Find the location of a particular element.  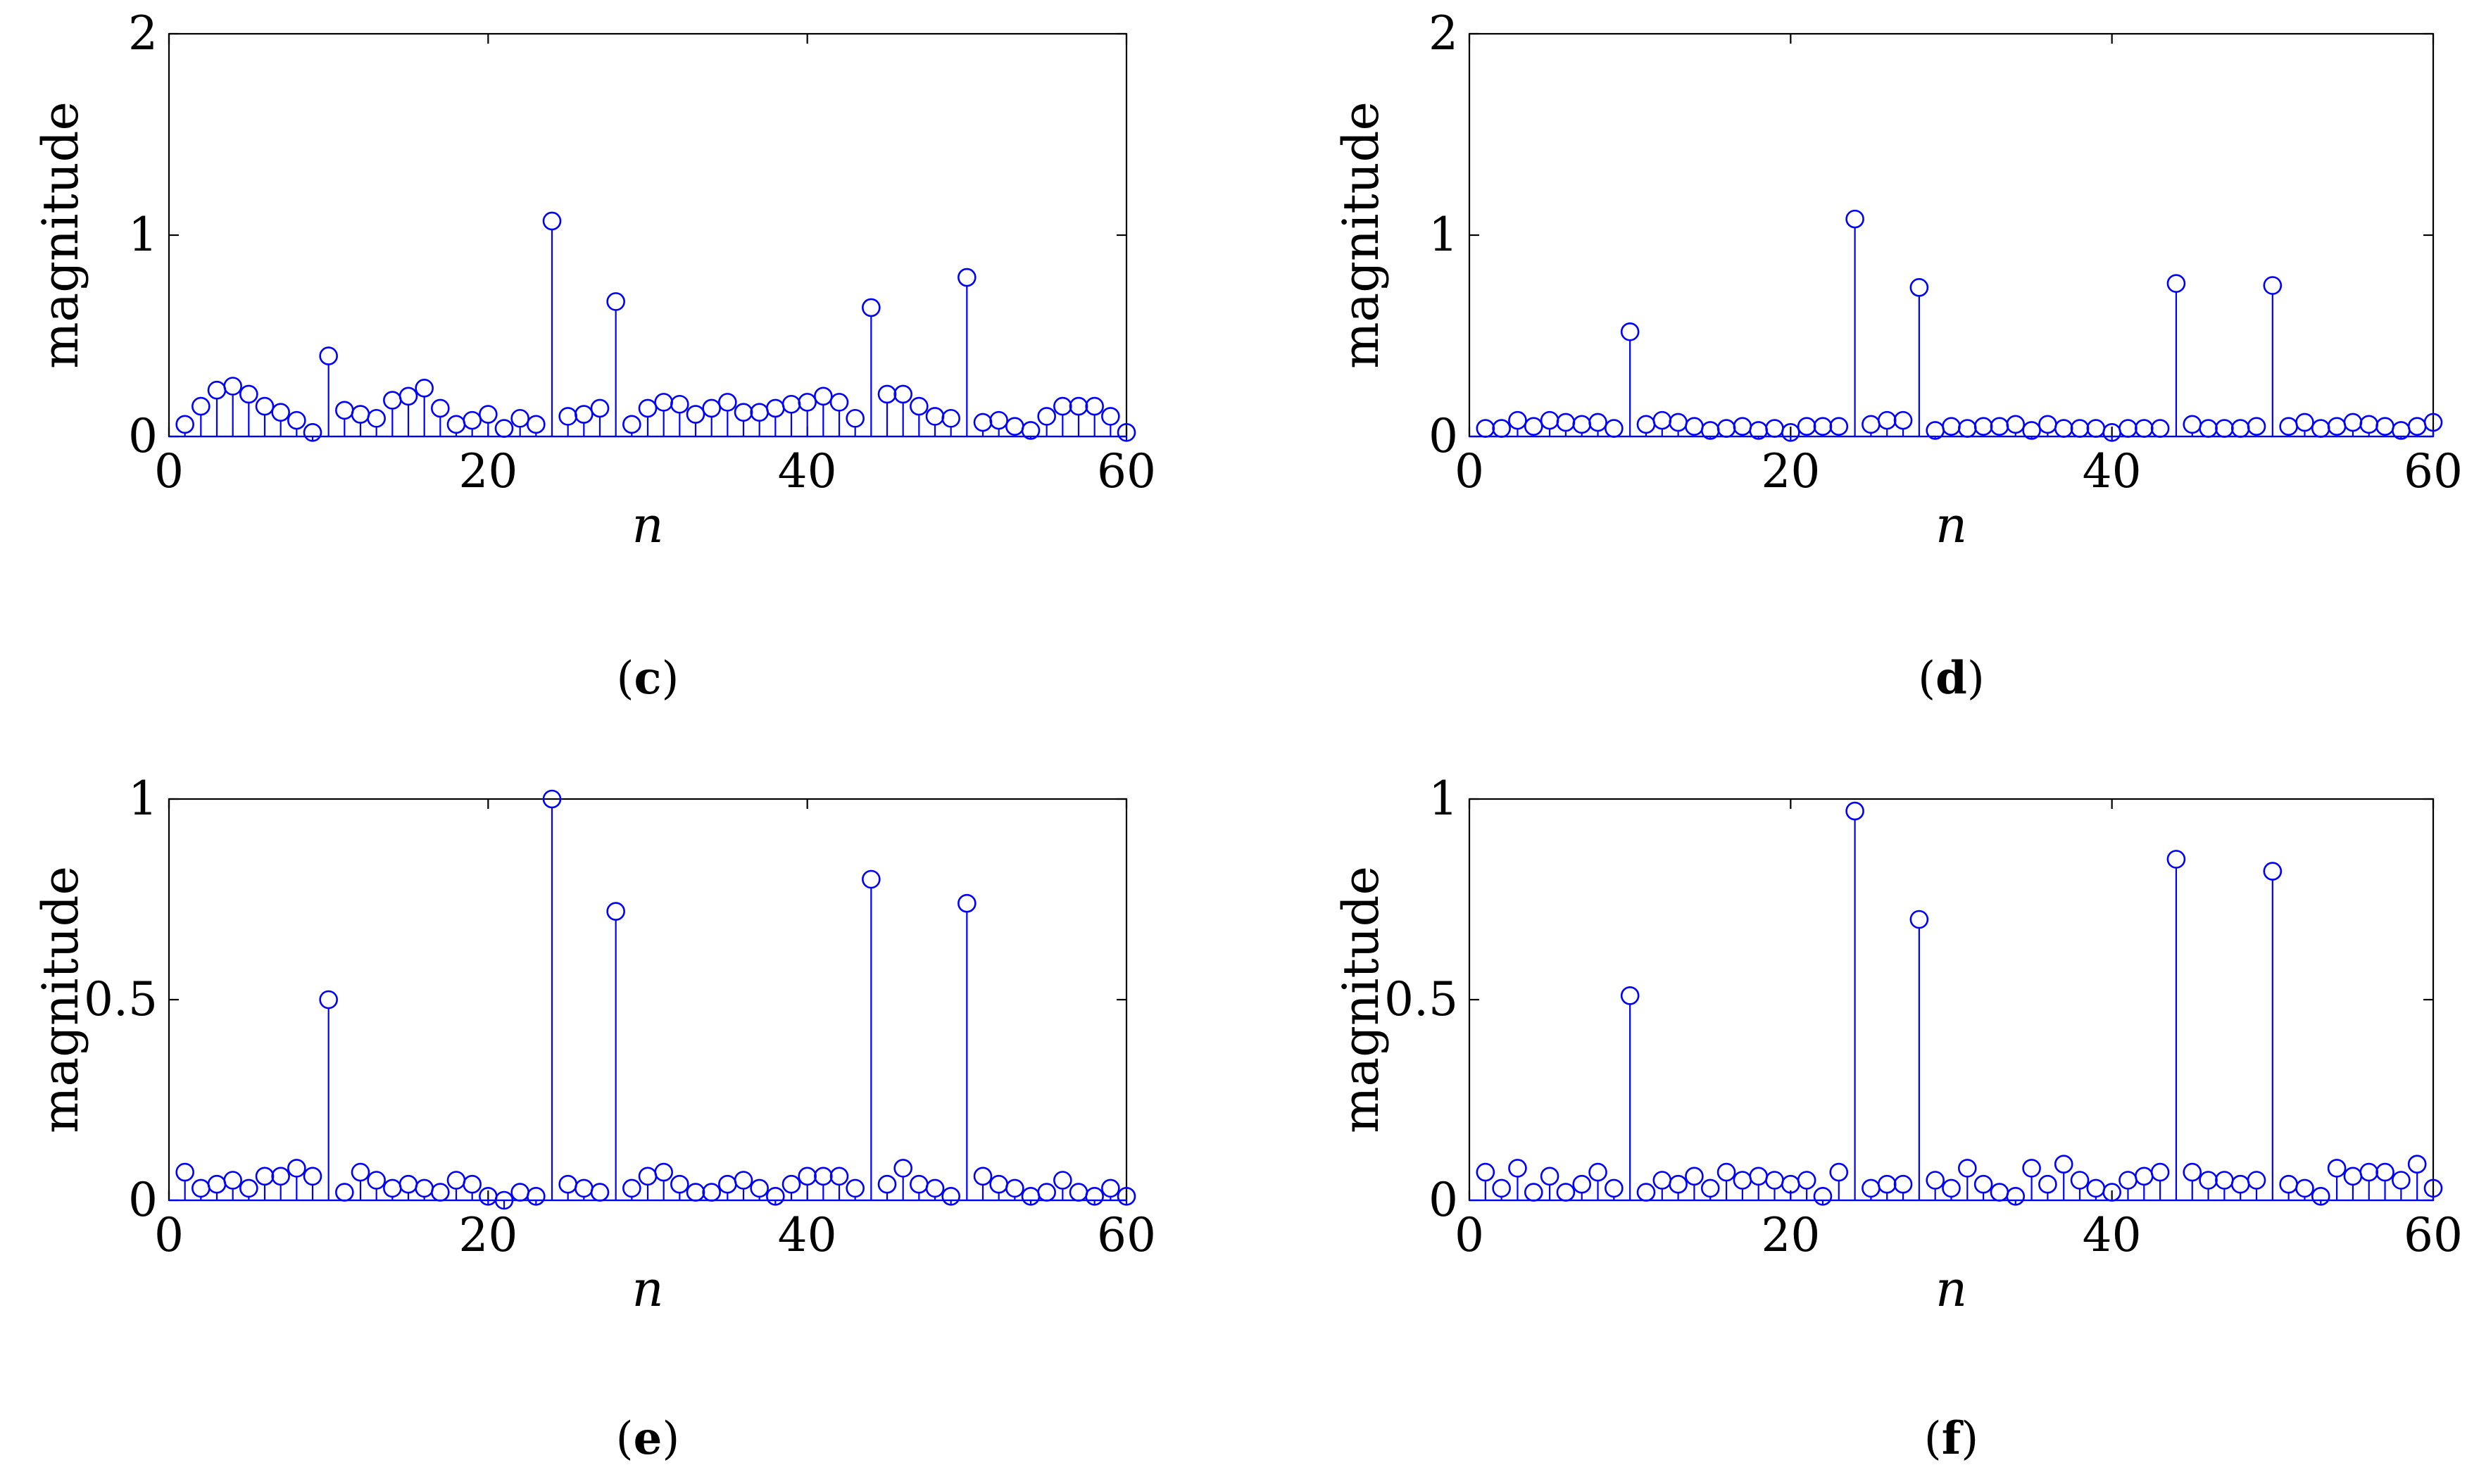

caption-letter: c is located at coordinates (648, 678).